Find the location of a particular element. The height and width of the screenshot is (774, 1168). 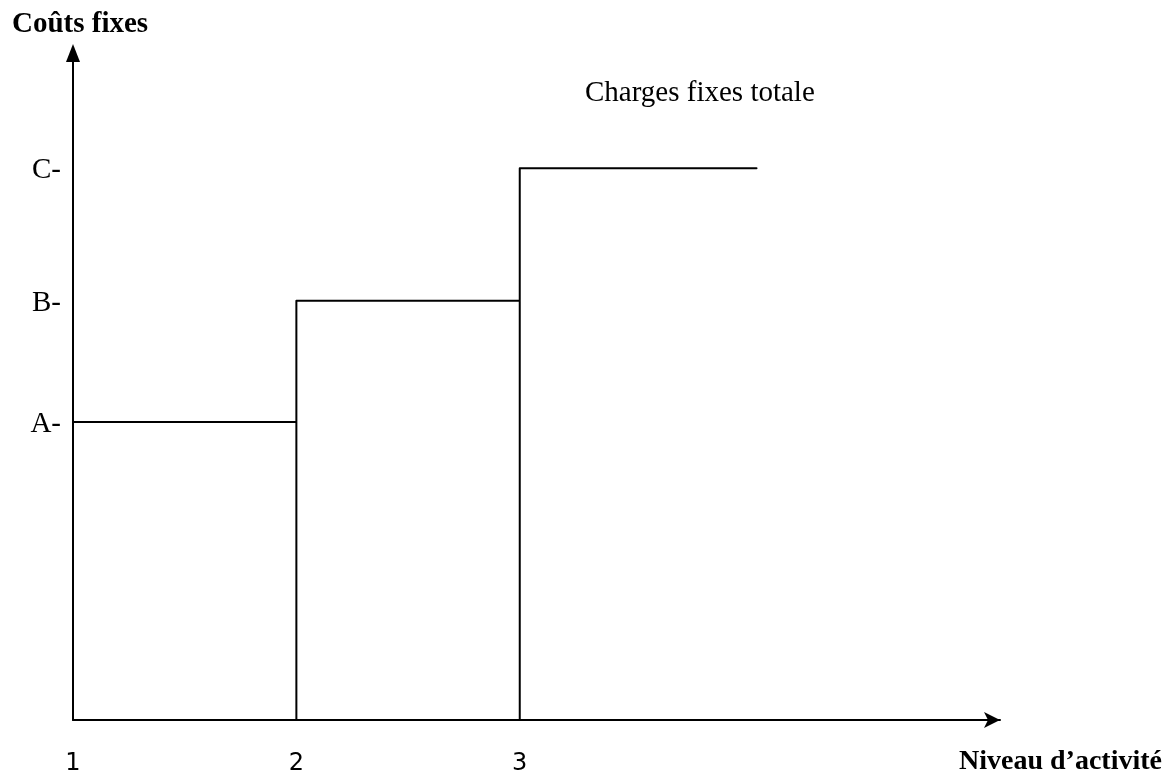

x-axis-title: Niveau d’activité is located at coordinates (1061, 758).